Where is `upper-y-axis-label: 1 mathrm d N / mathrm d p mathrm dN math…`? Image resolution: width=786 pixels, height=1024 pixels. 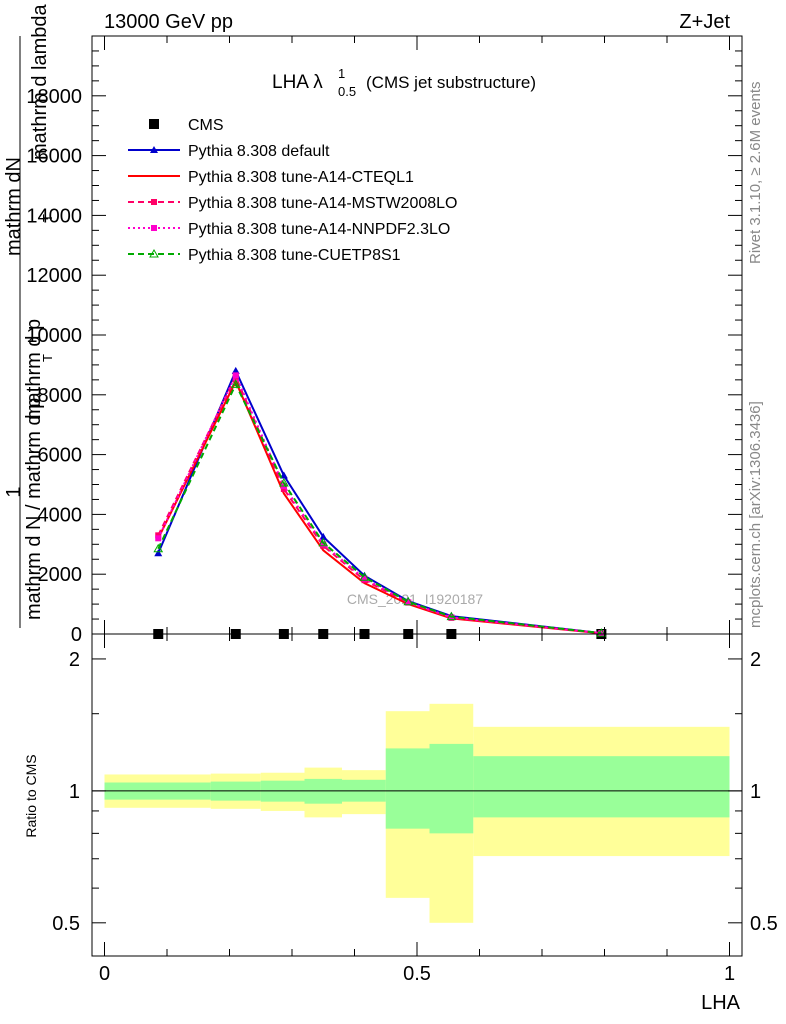
upper-y-axis-label: 1 mathrm d N / mathrm d p mathrm dN math… is located at coordinates (29, 316).